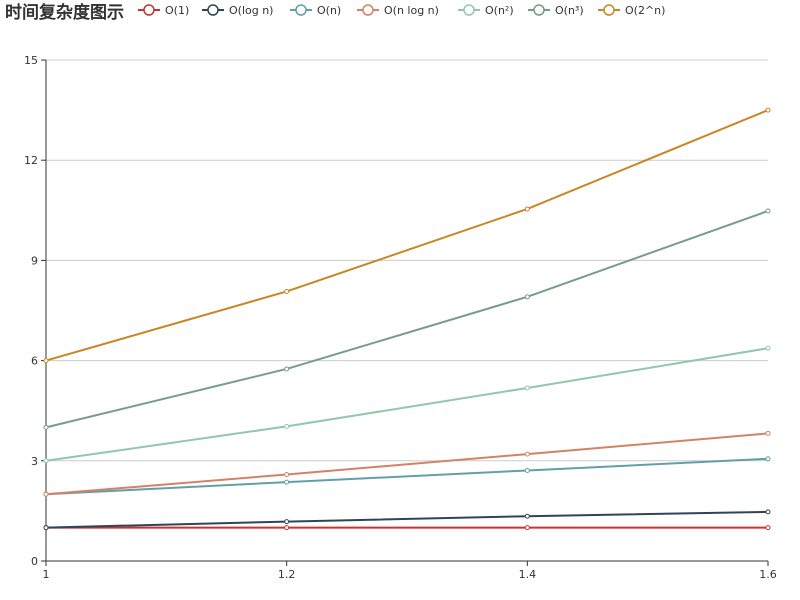  Describe the element at coordinates (499, 10) in the screenshot. I see `legend-label: O(n²)` at that location.